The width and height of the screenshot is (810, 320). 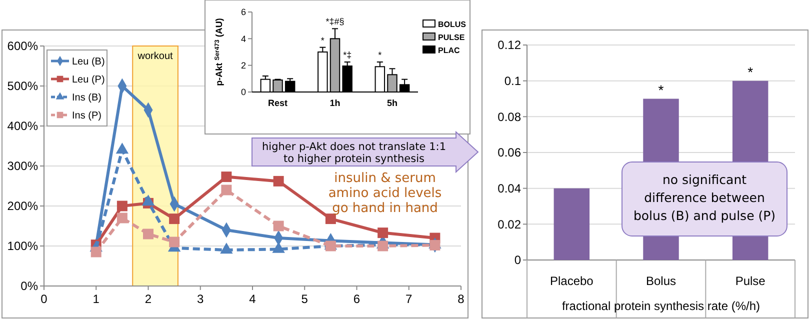 I want to click on legend-label: PULSE, so click(x=452, y=37).